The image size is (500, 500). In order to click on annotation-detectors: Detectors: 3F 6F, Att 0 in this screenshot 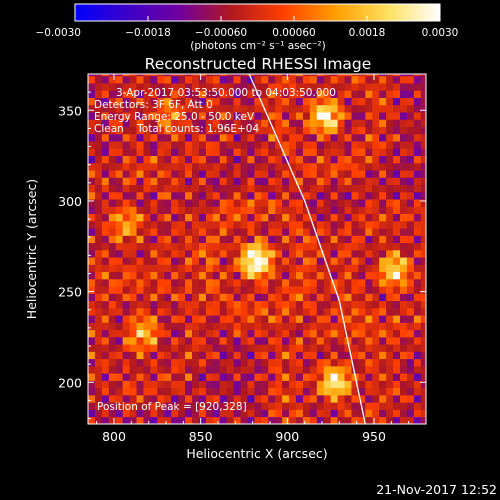, I will do `click(153, 105)`.